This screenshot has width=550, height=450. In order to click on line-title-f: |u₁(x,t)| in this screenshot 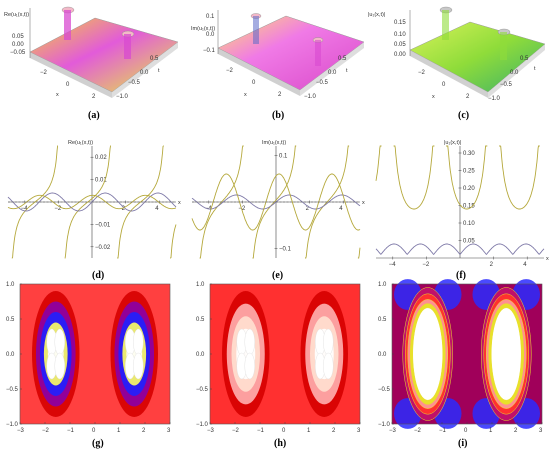, I will do `click(452, 143)`.